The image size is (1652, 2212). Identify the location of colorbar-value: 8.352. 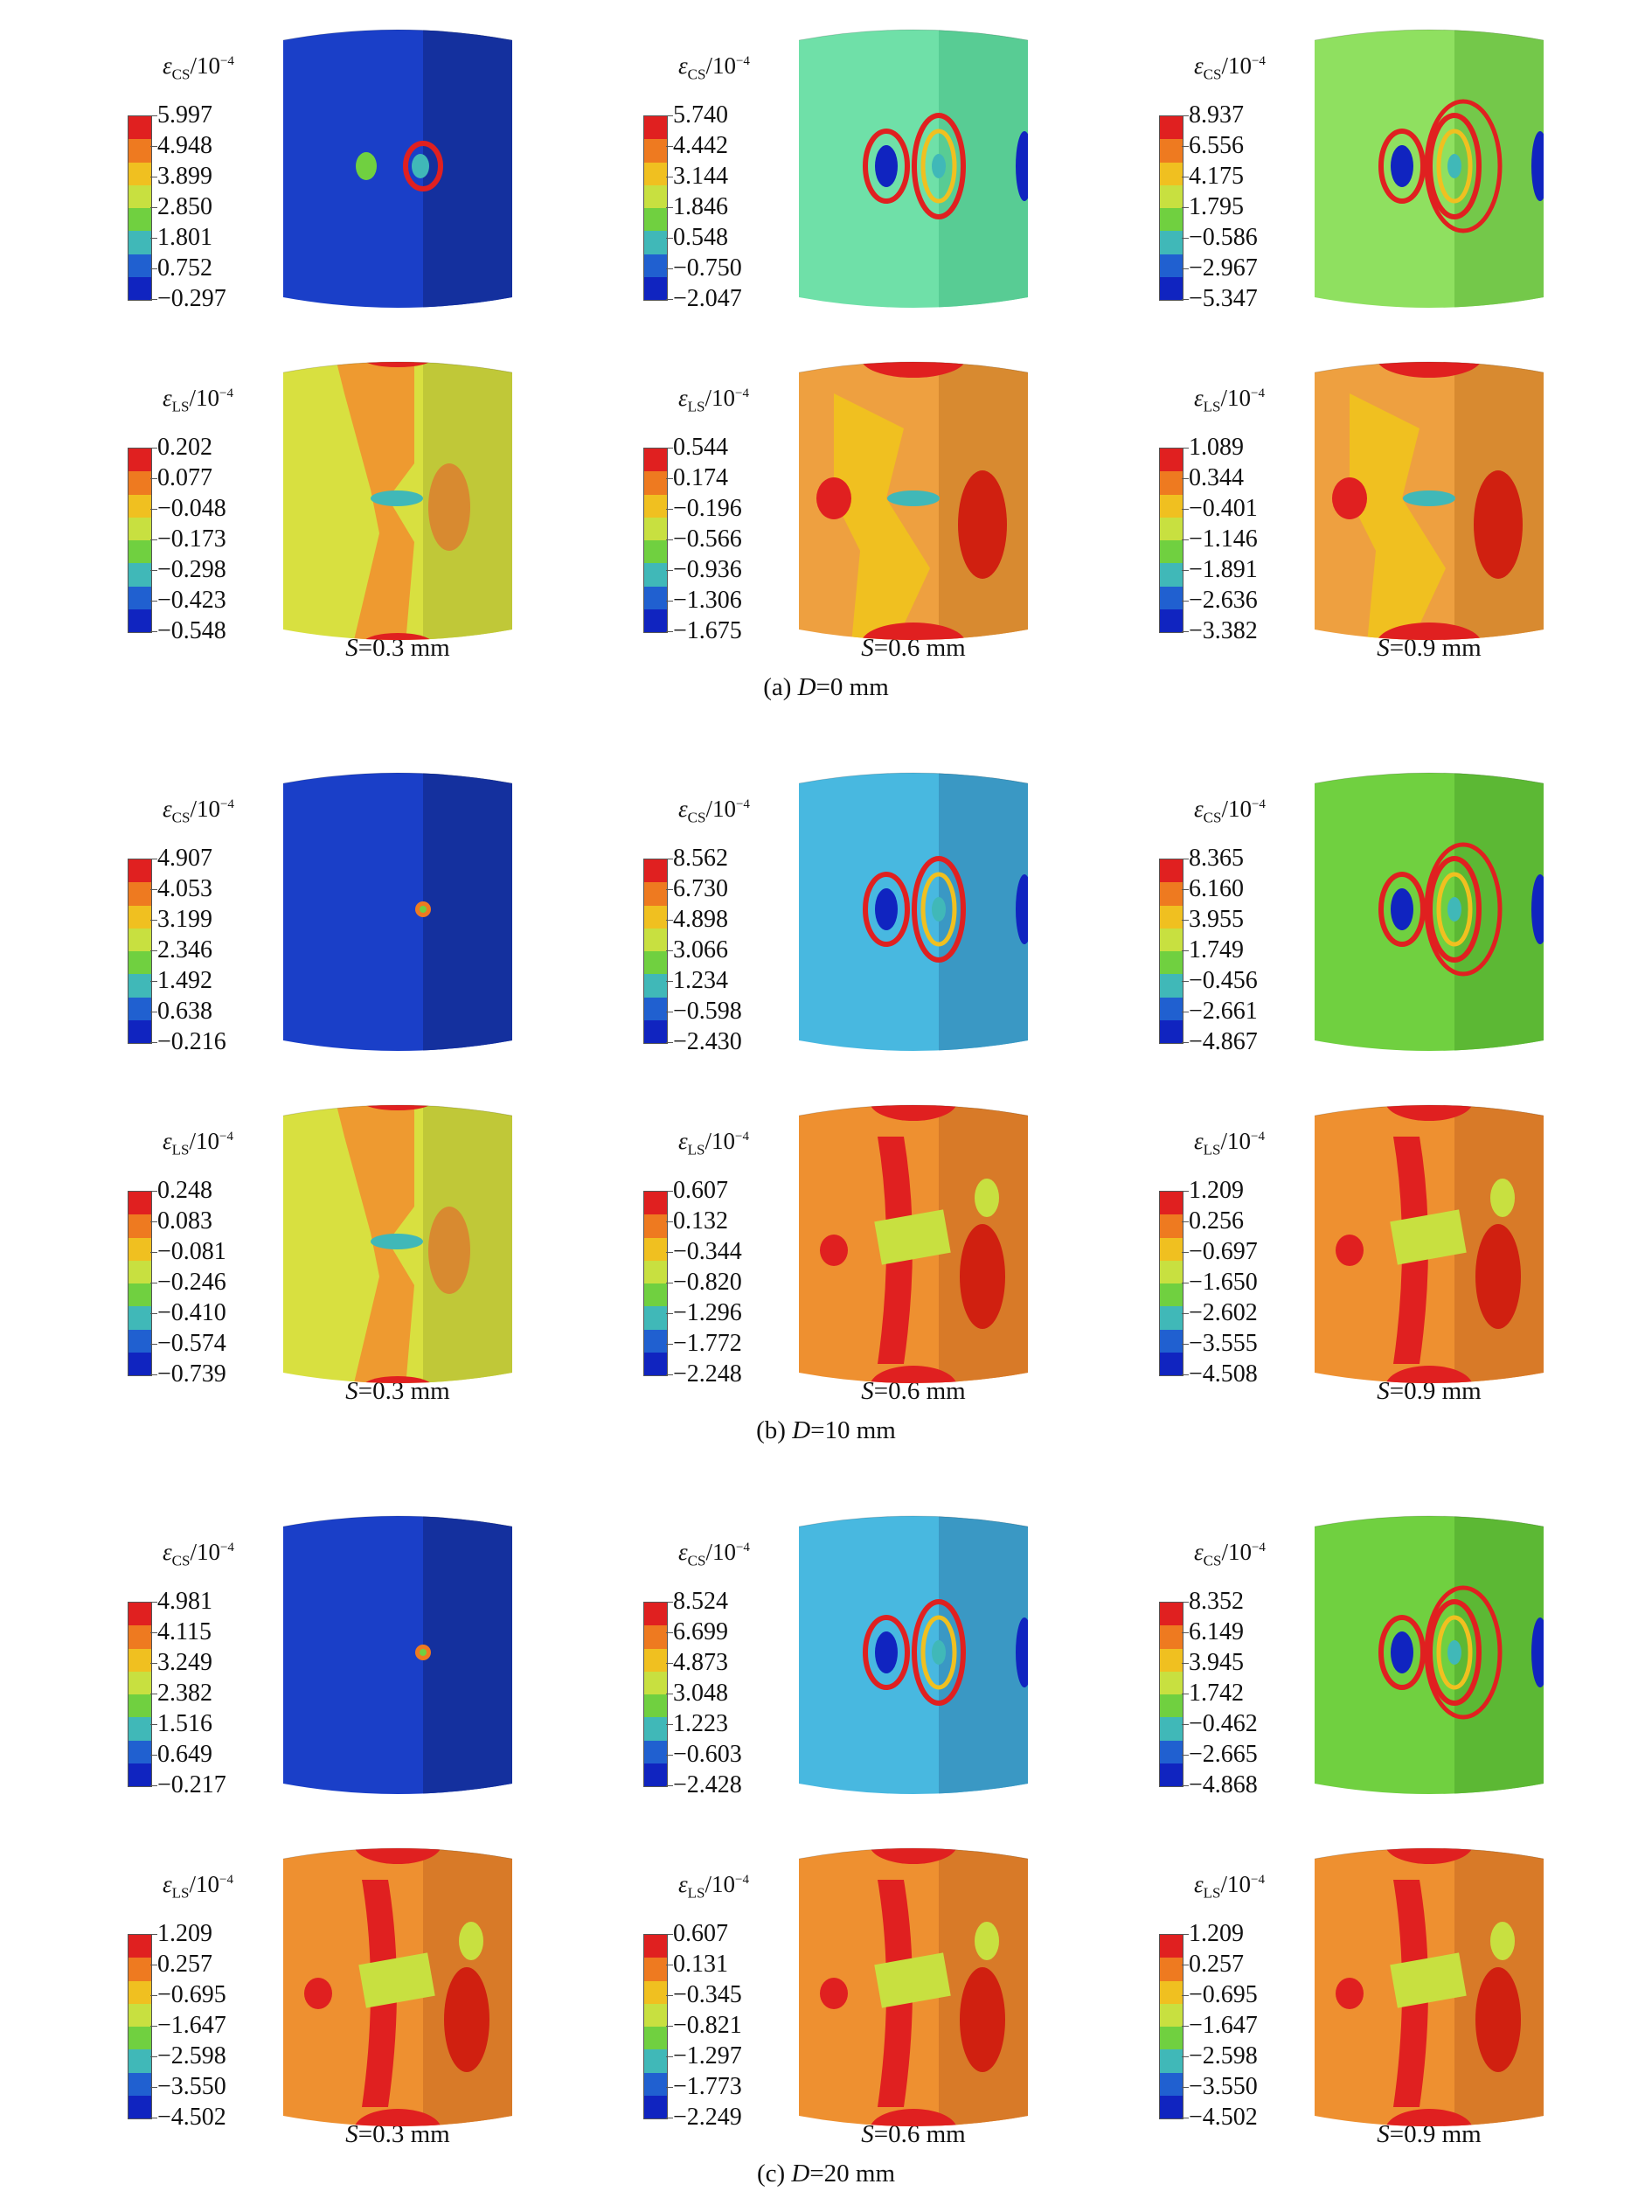
(1217, 1601).